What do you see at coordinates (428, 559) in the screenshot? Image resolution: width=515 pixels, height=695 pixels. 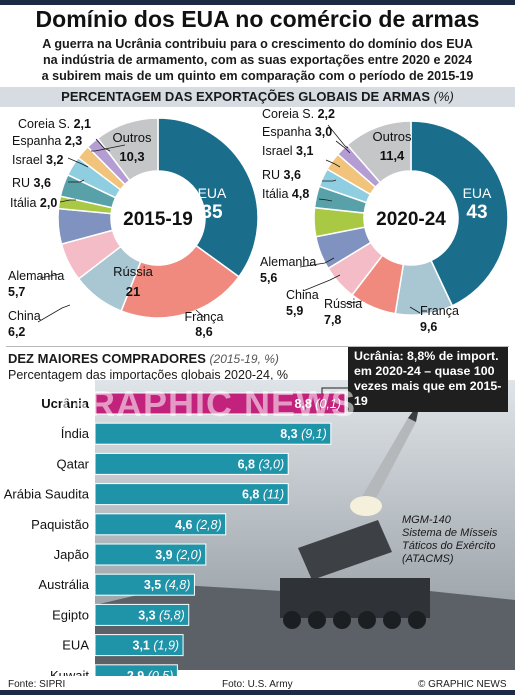 I see `missile-caption-line: (ATACMS)` at bounding box center [428, 559].